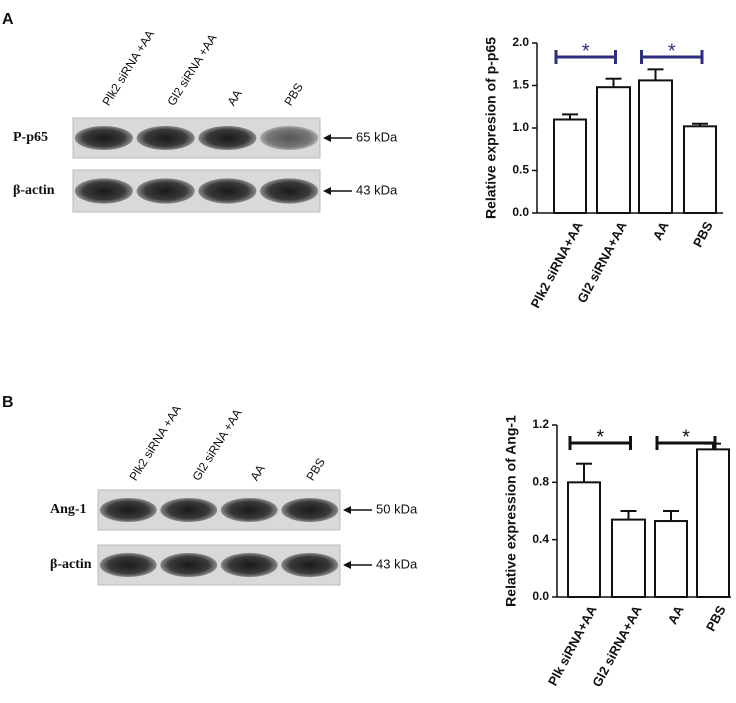 The height and width of the screenshot is (703, 736). What do you see at coordinates (540, 539) in the screenshot?
I see `y-tick-label: 0.4` at bounding box center [540, 539].